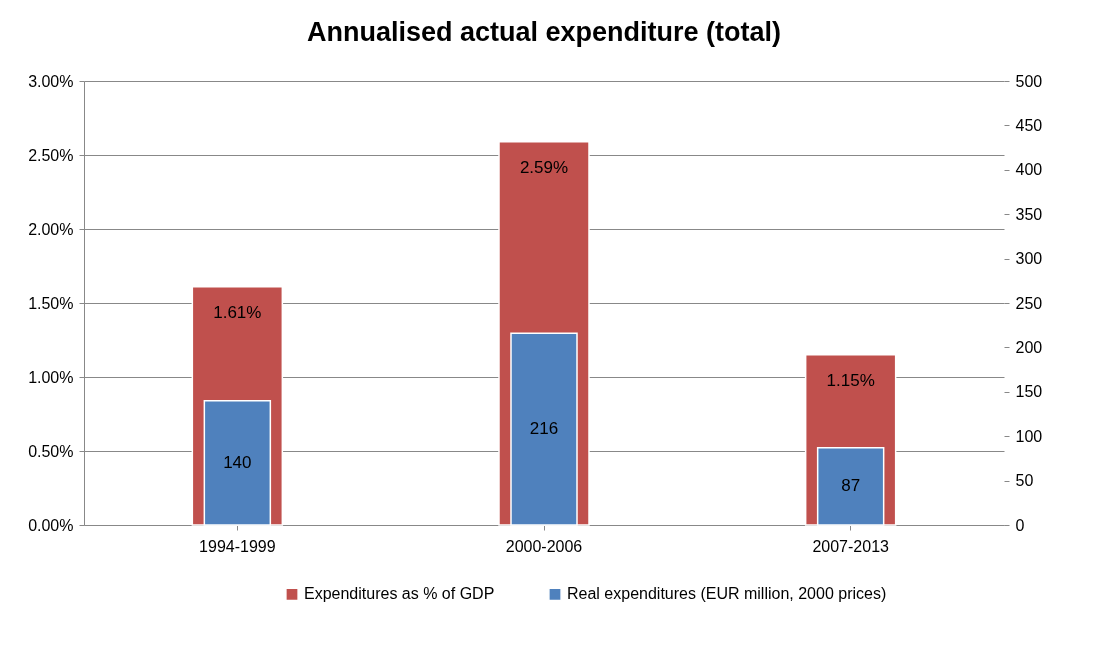  What do you see at coordinates (51, 303) in the screenshot?
I see `y-tick-label: 1.50%` at bounding box center [51, 303].